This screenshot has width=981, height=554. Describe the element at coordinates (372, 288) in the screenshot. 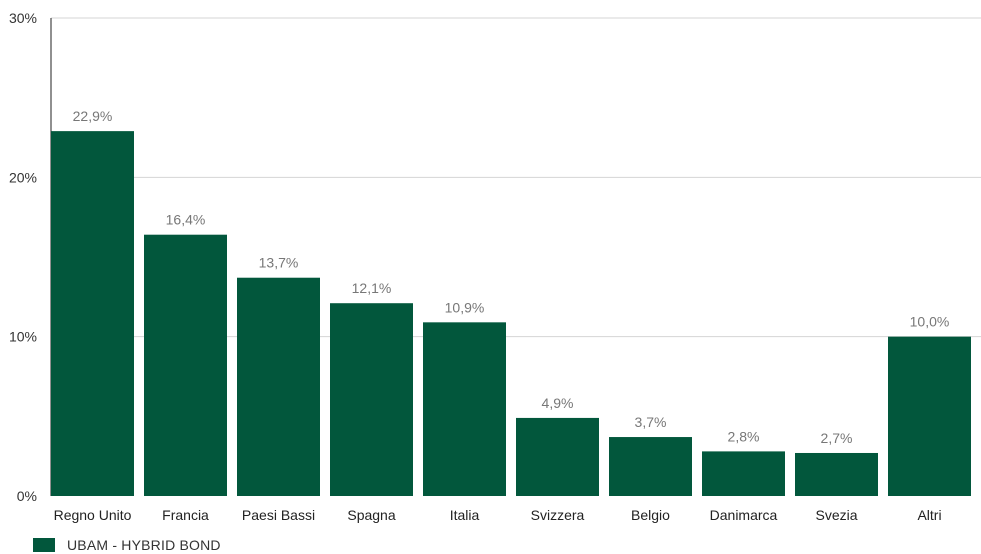

I see `data-label: 12,1%` at that location.